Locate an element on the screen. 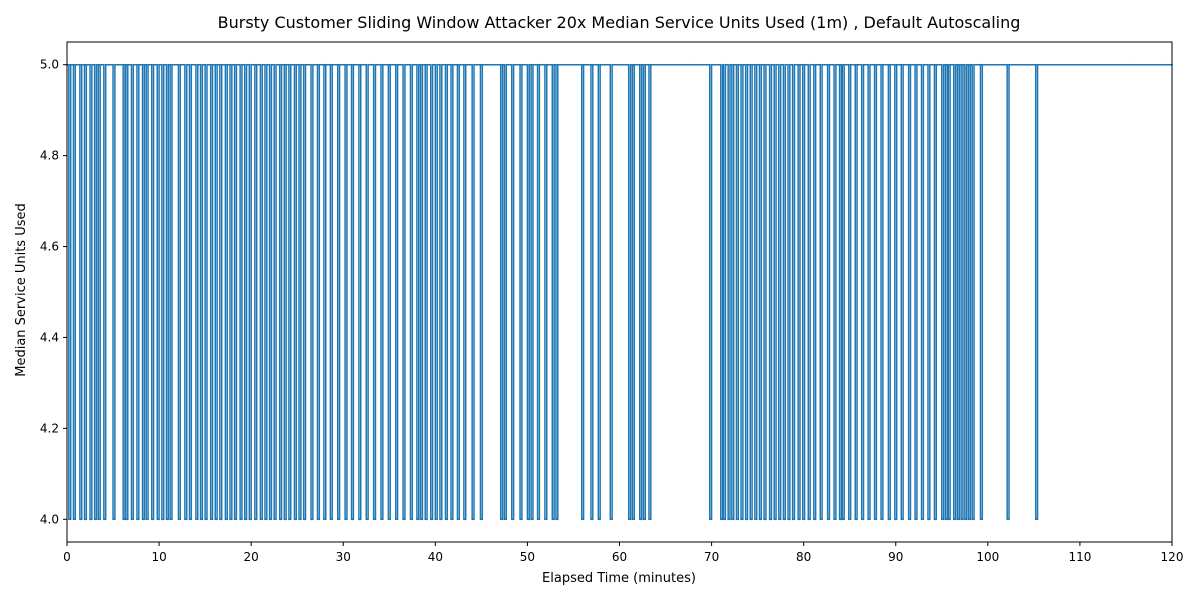  y-axis-label: Median Service Units Used is located at coordinates (21, 290).